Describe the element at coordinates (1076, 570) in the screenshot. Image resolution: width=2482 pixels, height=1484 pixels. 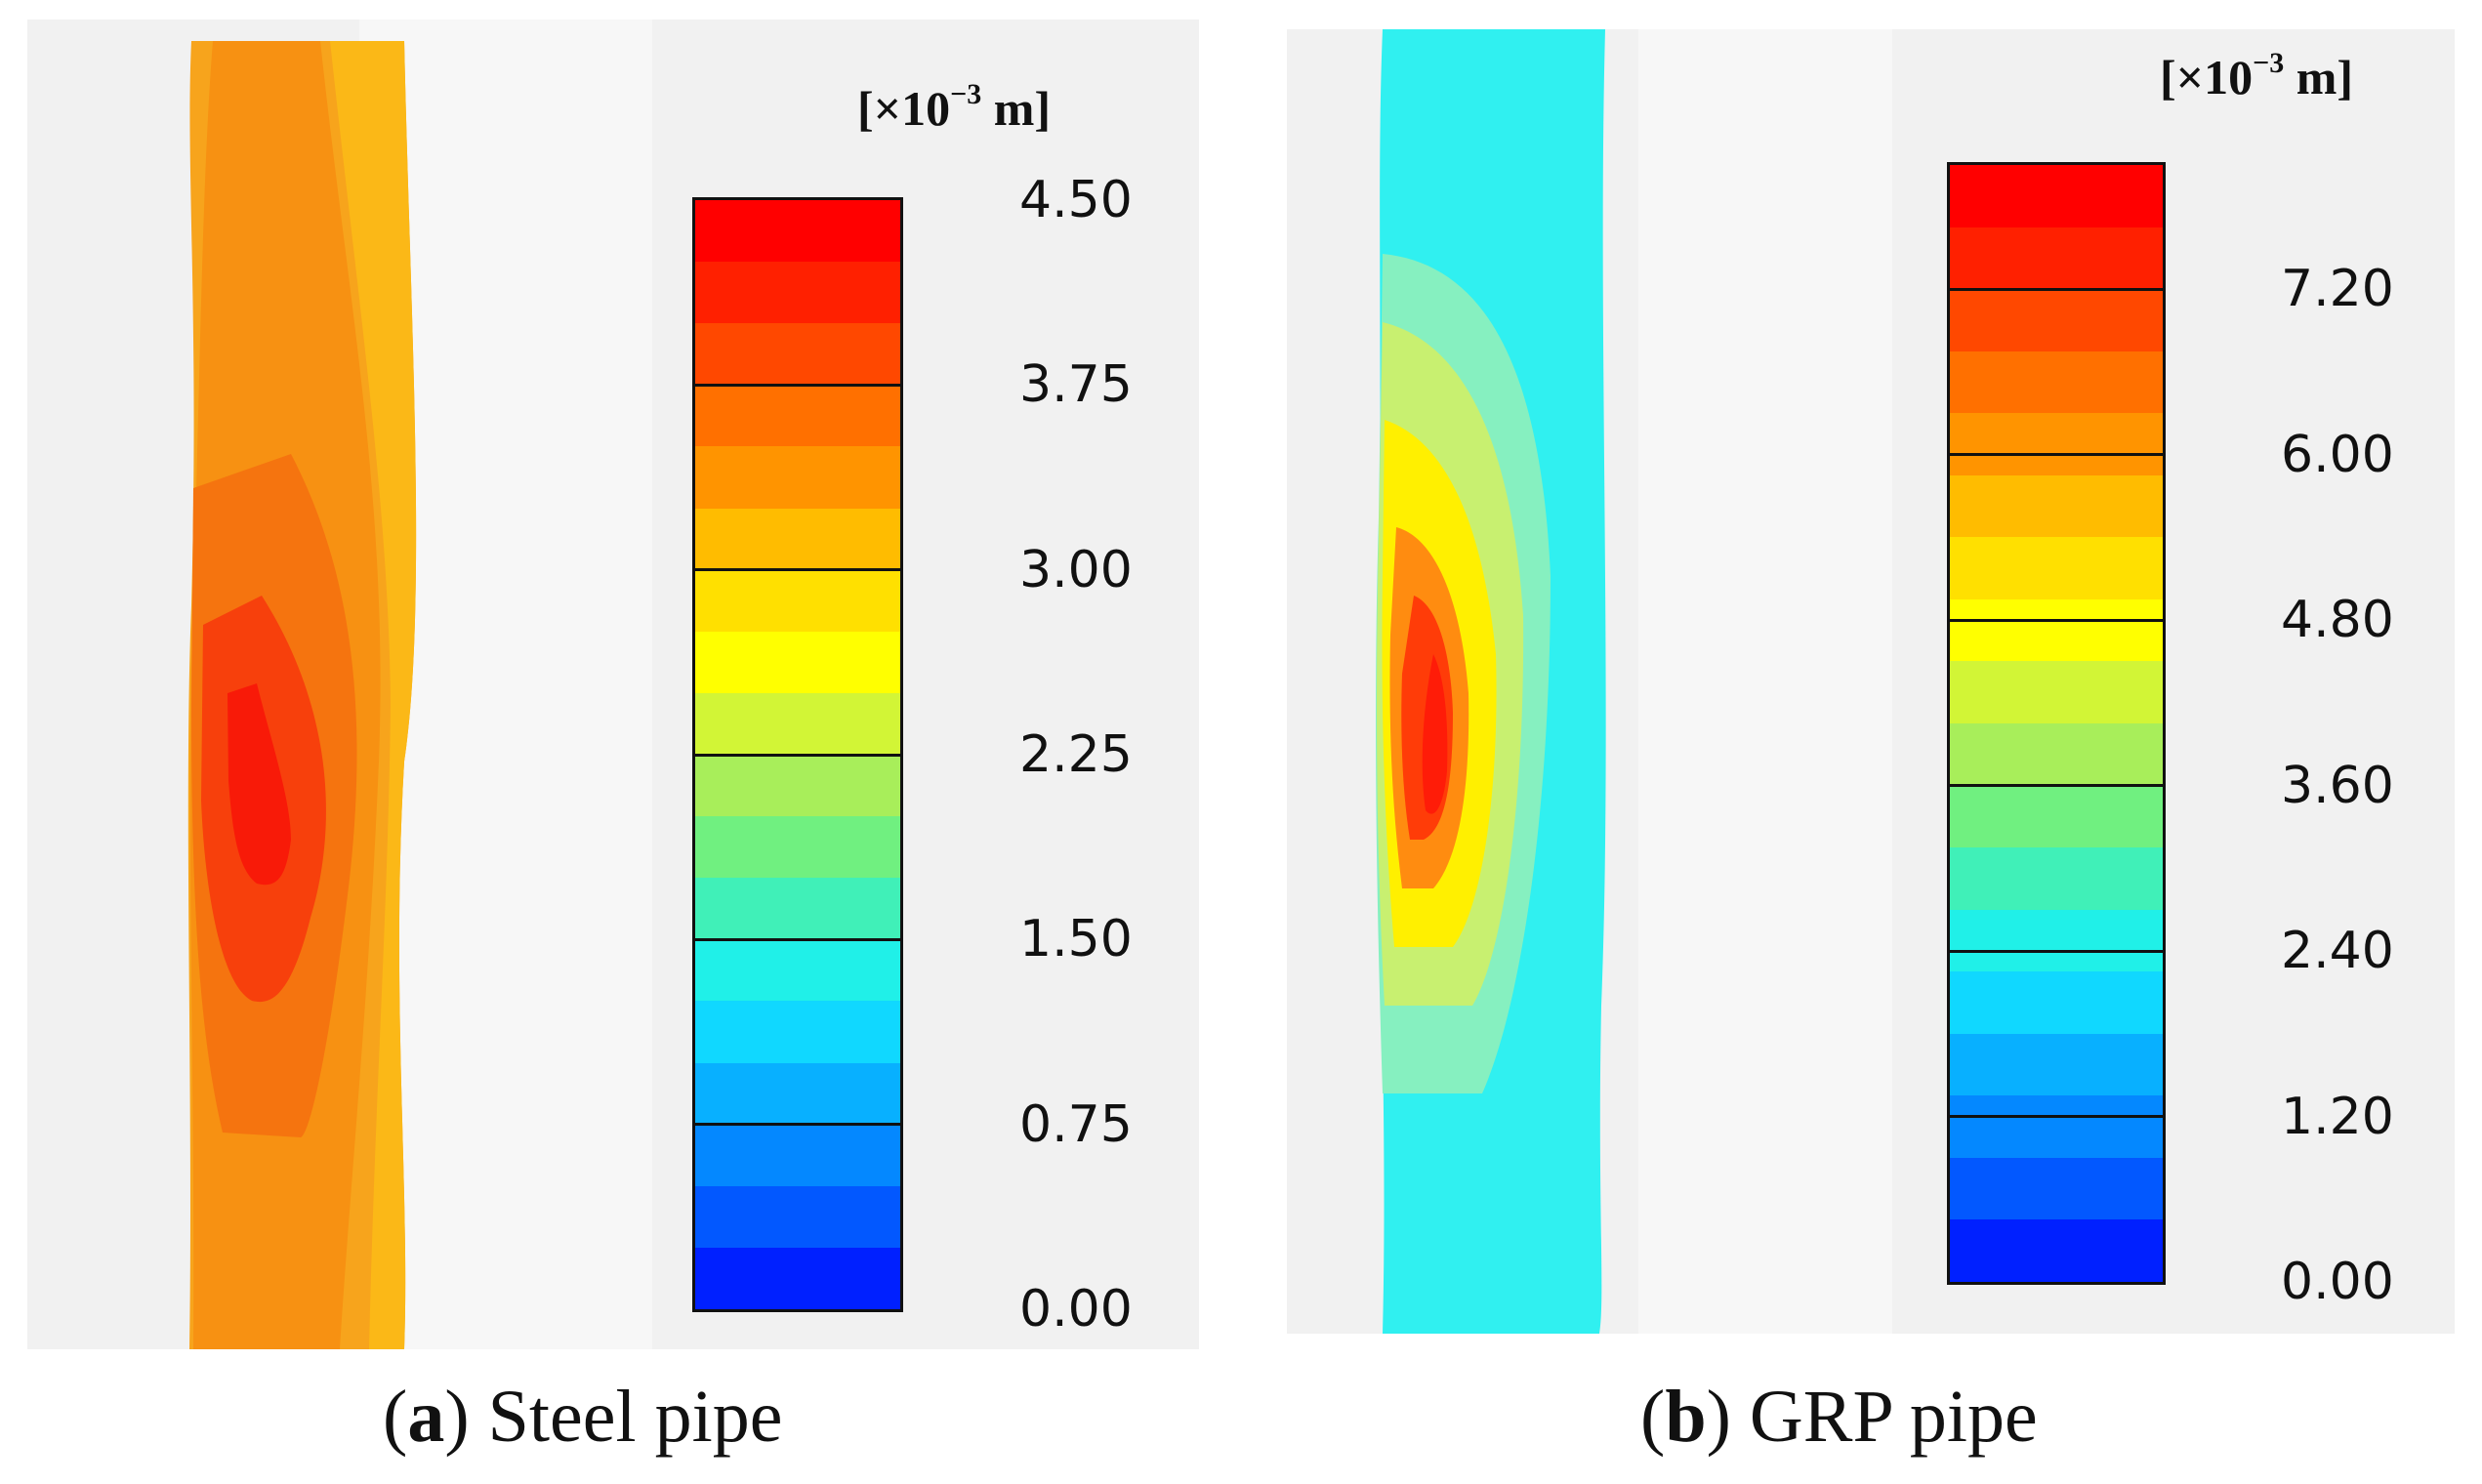
I see `colorbar-tick-label: 3.00` at that location.